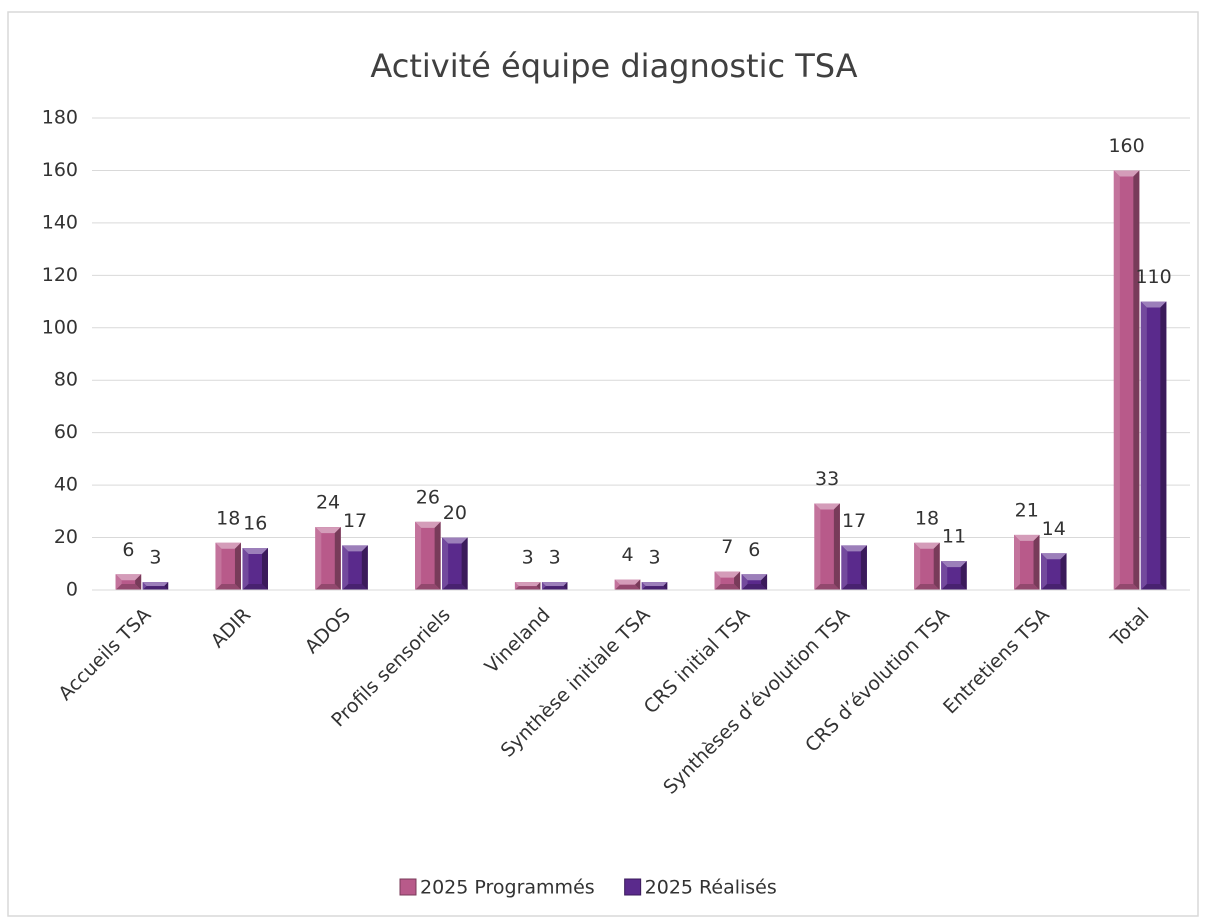 The width and height of the screenshot is (1208, 922). Describe the element at coordinates (627, 555) in the screenshot. I see `data-label: 4` at that location.